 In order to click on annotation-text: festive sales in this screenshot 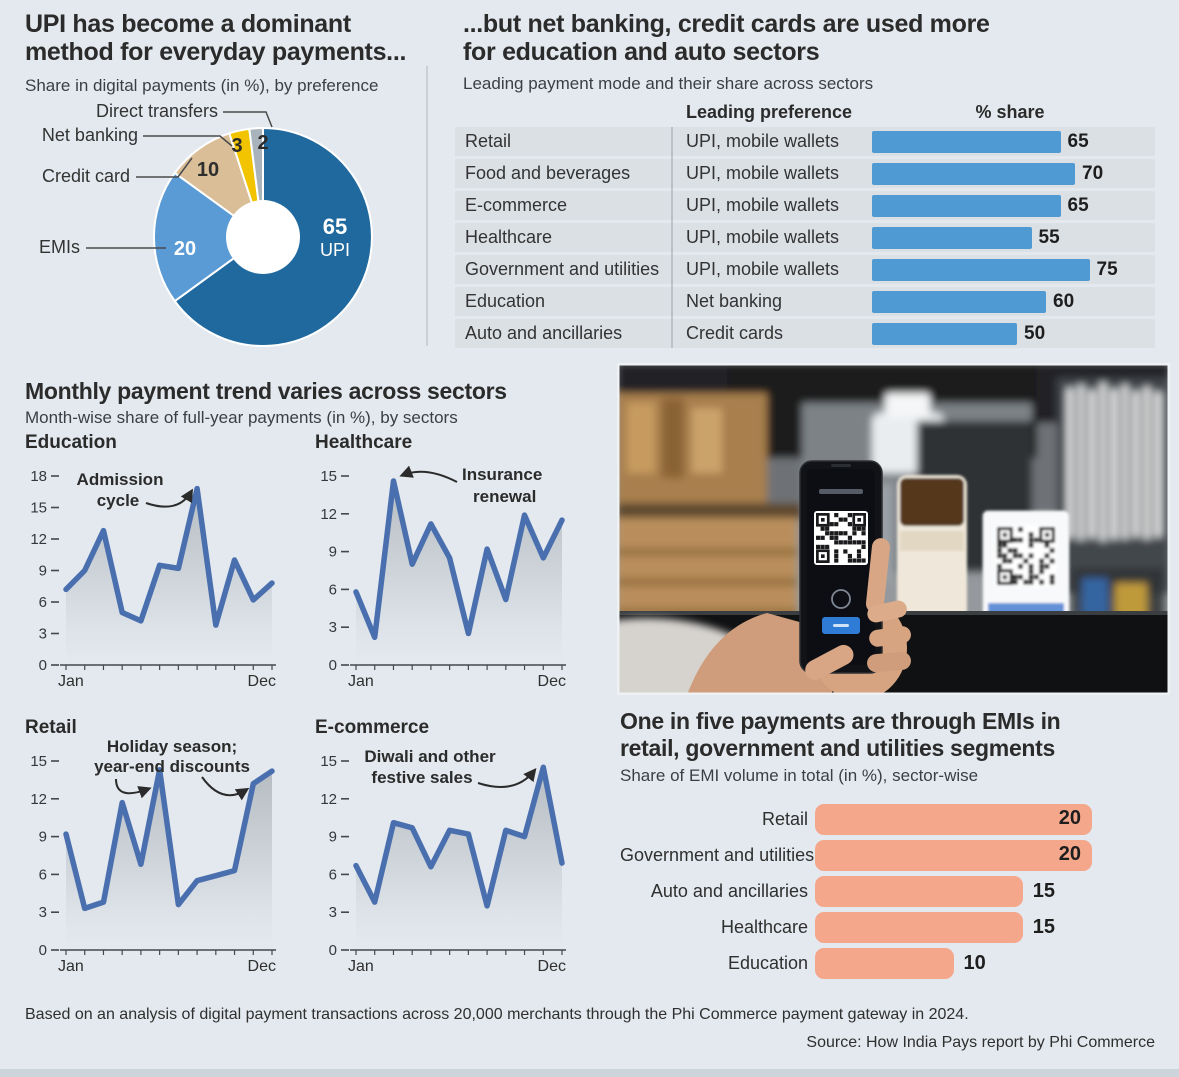, I will do `click(421, 777)`.